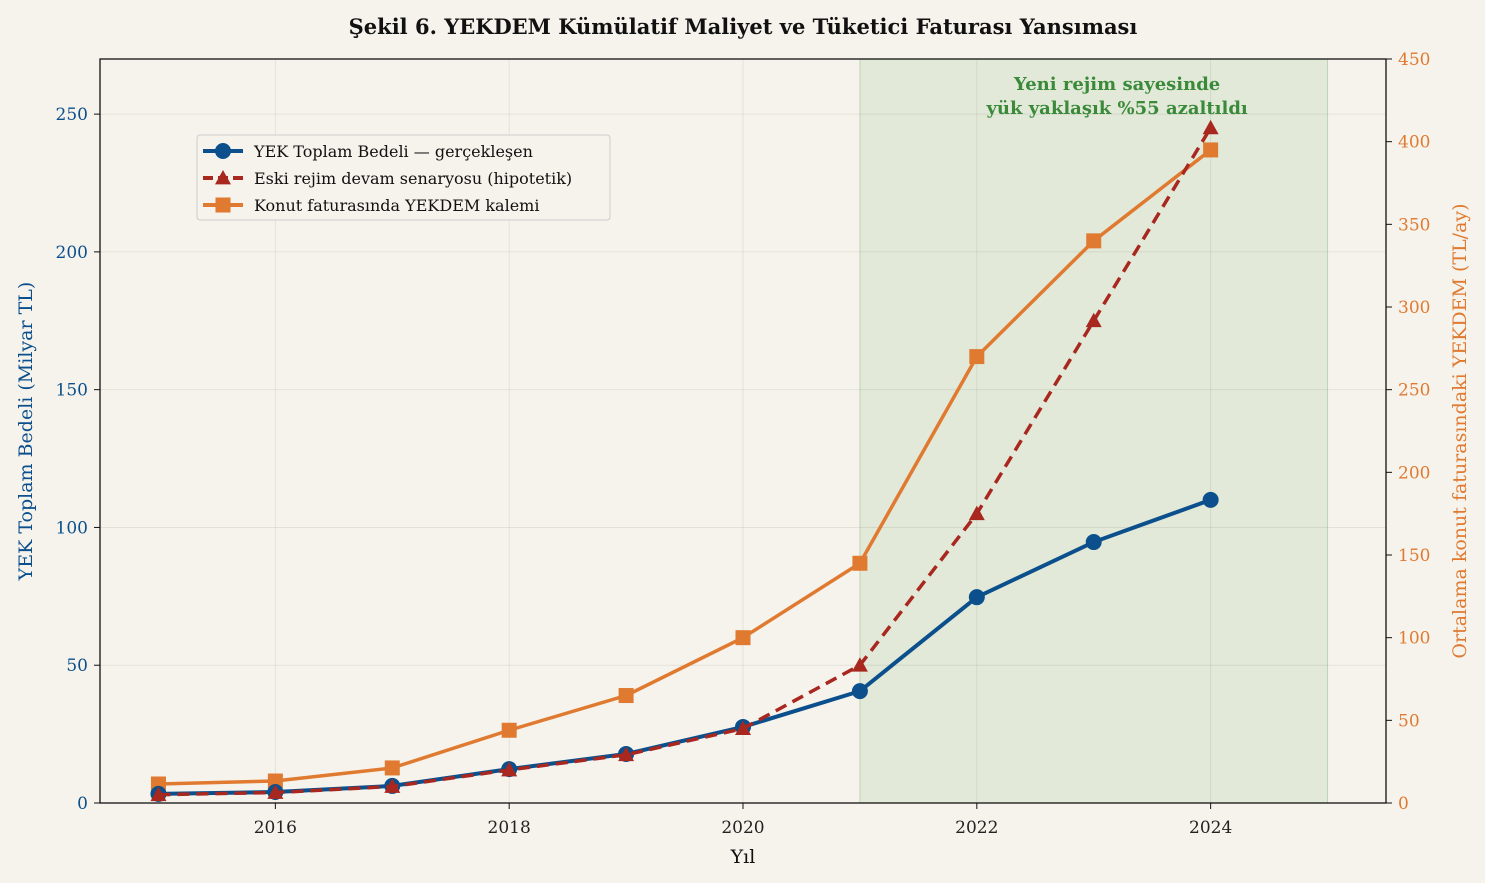  What do you see at coordinates (1414, 473) in the screenshot?
I see `y-right-tick-label: 200` at bounding box center [1414, 473].